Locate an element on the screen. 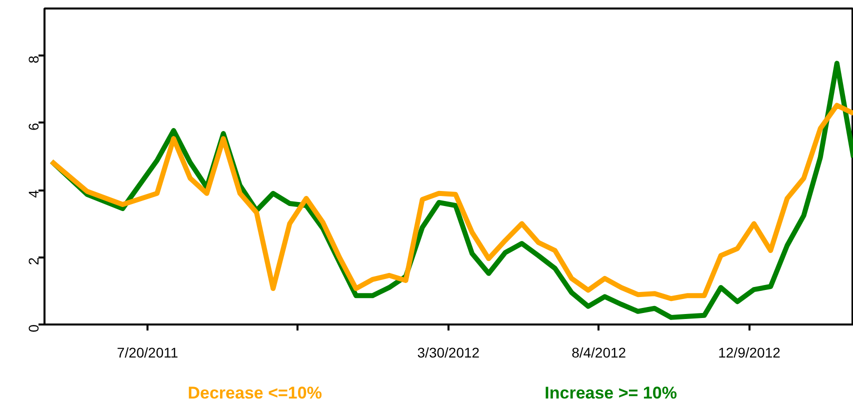  y-tick-label: 6 is located at coordinates (34, 126).